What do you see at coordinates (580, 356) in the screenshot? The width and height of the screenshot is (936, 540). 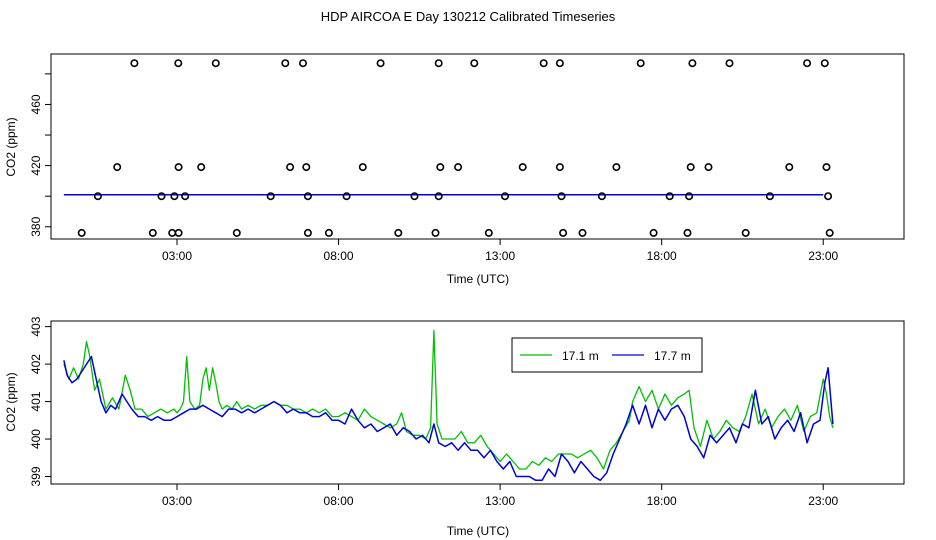 I see `legend-label-17-1m: 17.1 m` at bounding box center [580, 356].